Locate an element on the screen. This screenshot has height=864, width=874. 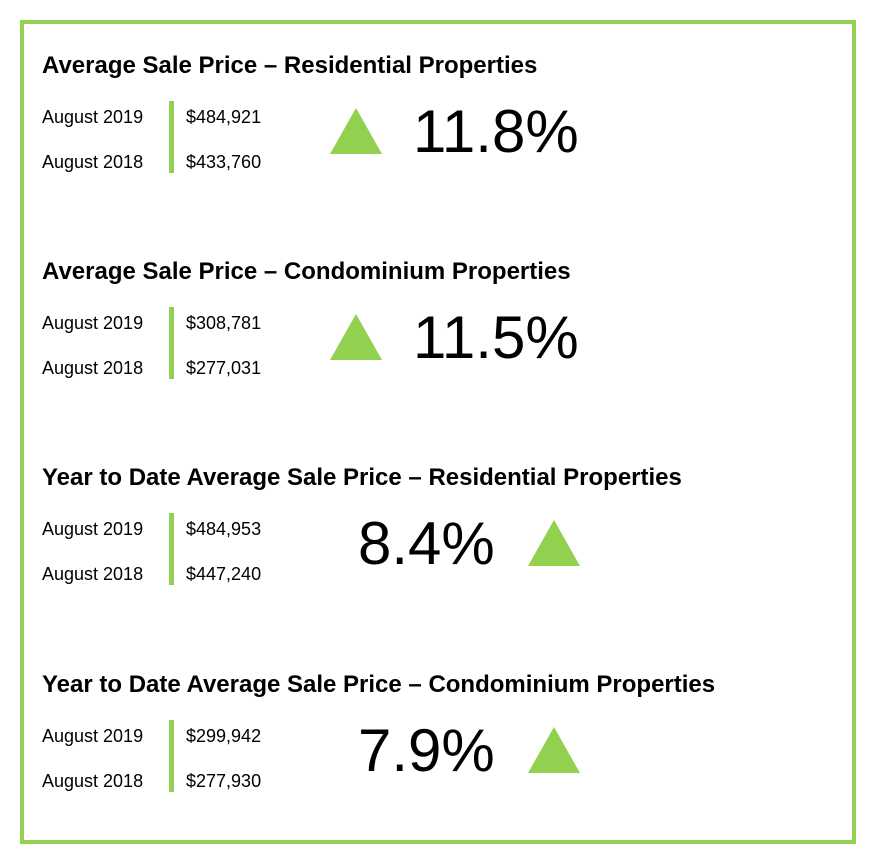
price-value: $308,781 is located at coordinates (224, 323).